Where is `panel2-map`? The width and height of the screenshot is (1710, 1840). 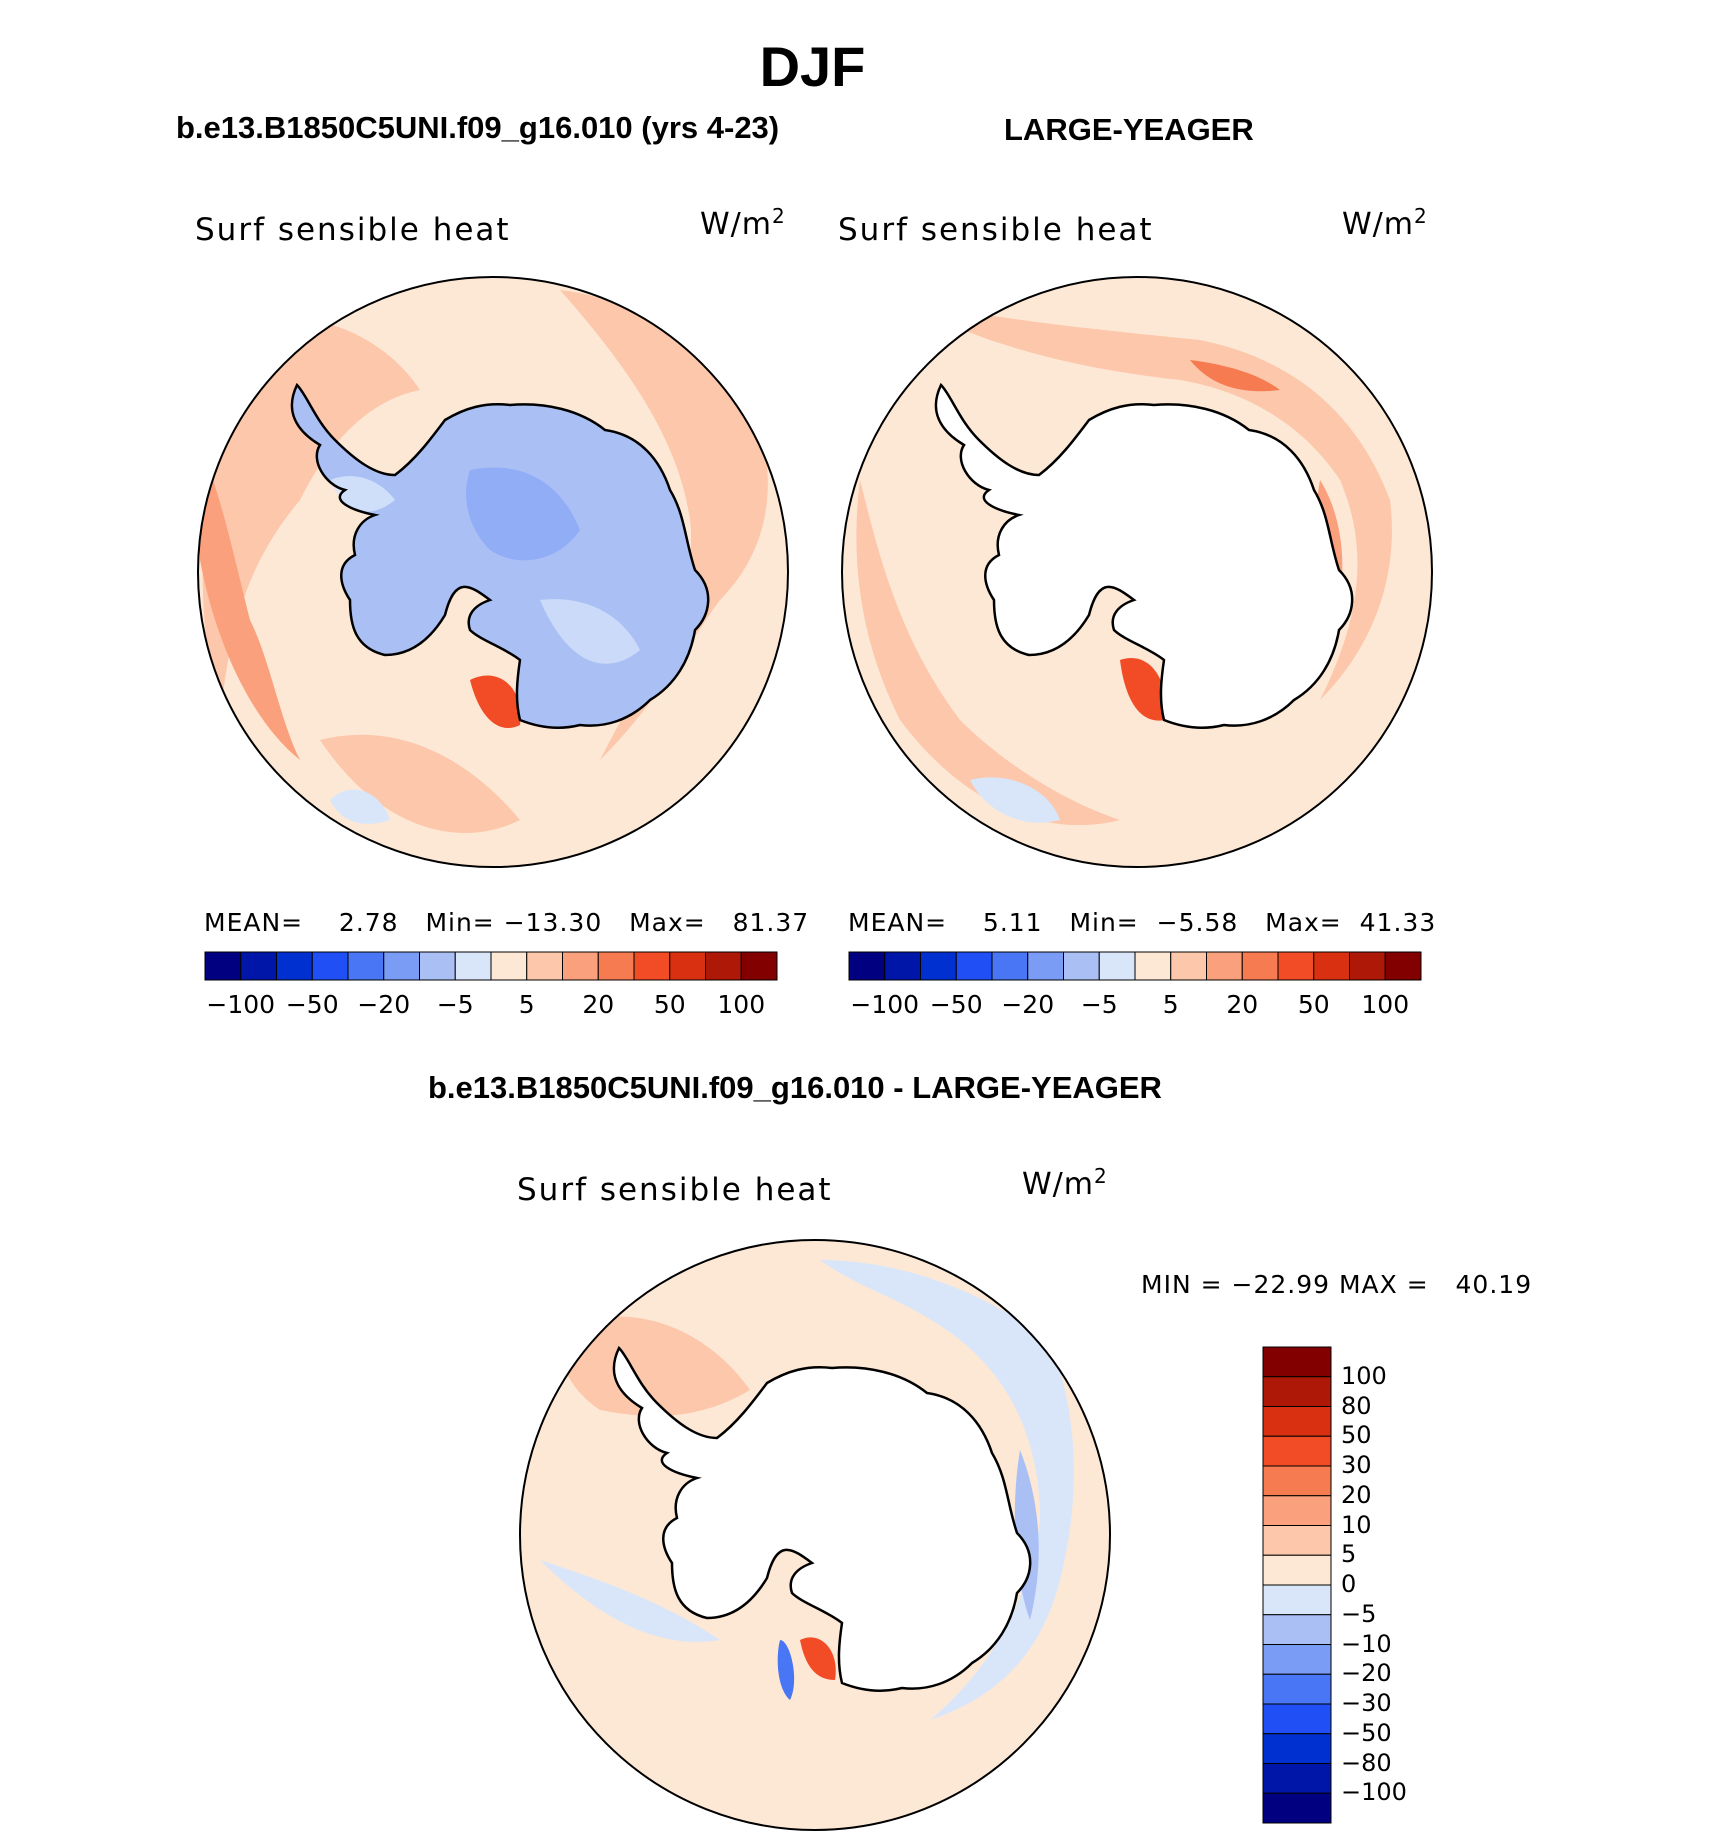 panel2-map is located at coordinates (1137, 572).